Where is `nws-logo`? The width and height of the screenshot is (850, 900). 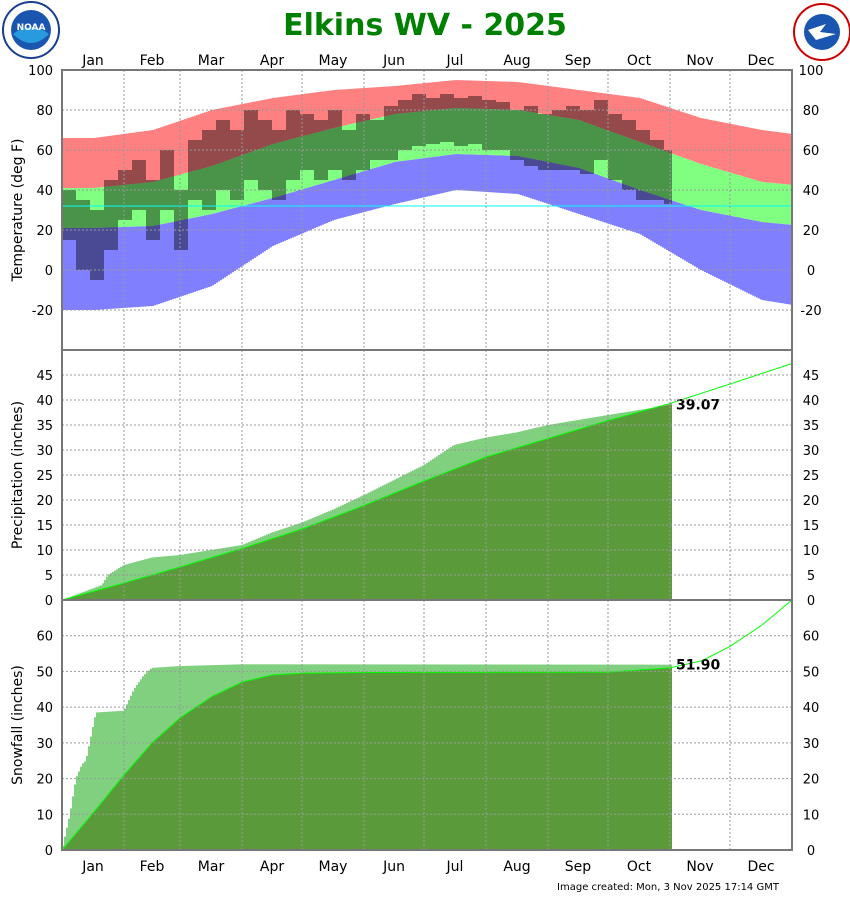 nws-logo is located at coordinates (821, 32).